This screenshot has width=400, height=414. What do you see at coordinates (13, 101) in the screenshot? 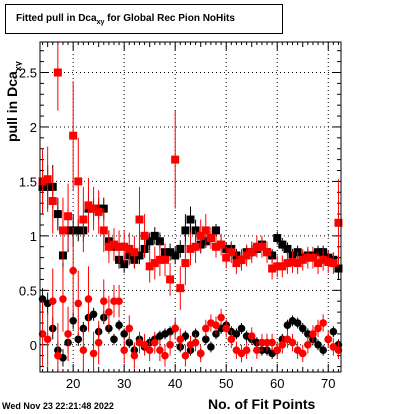
I see `y-axis-label: pull in Dcaxy` at bounding box center [13, 101].